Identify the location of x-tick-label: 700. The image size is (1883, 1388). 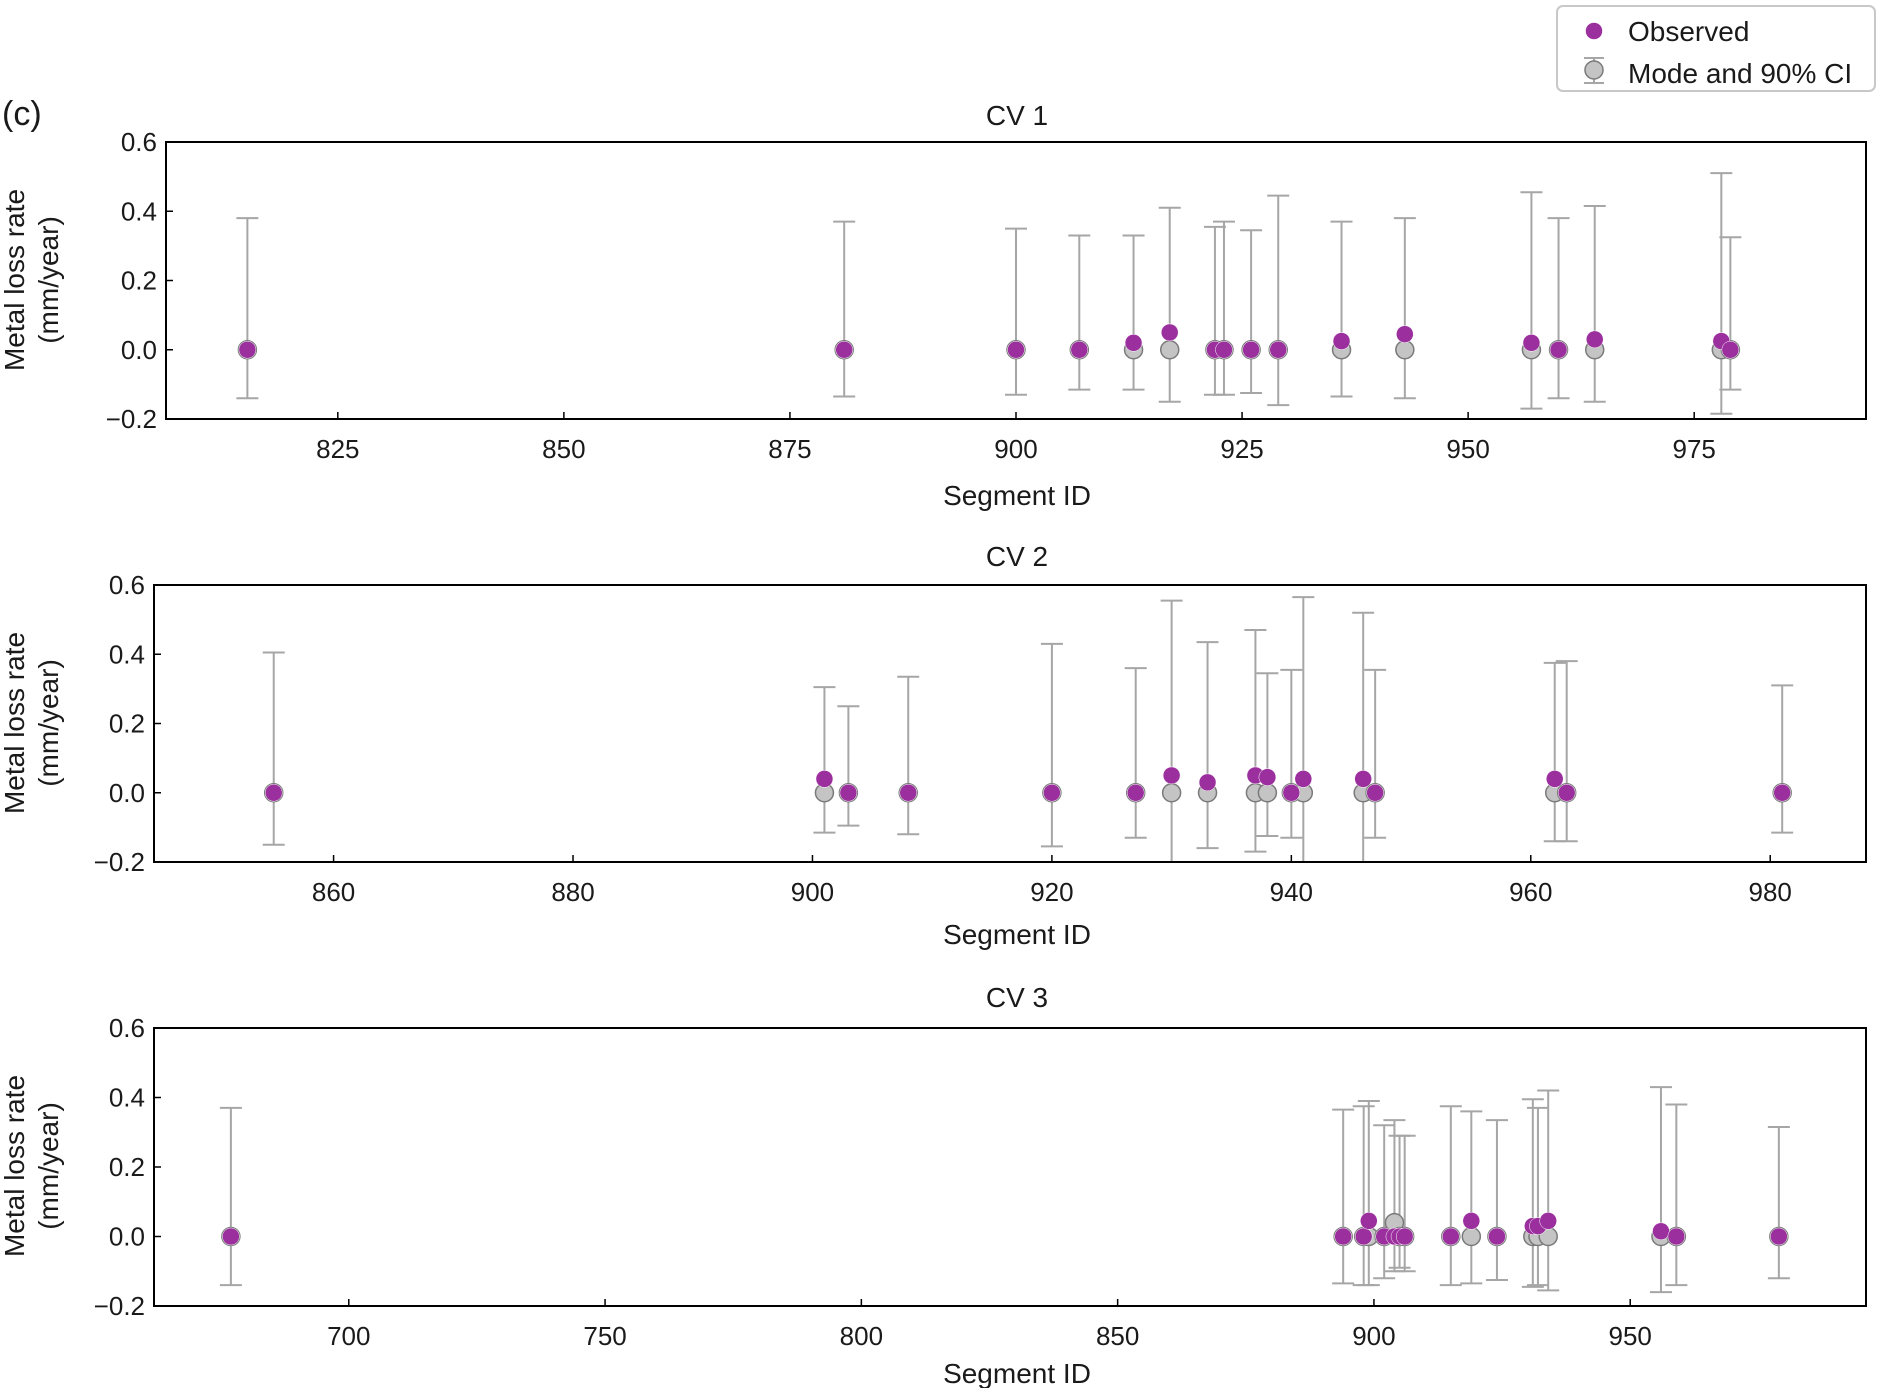
(348, 1336).